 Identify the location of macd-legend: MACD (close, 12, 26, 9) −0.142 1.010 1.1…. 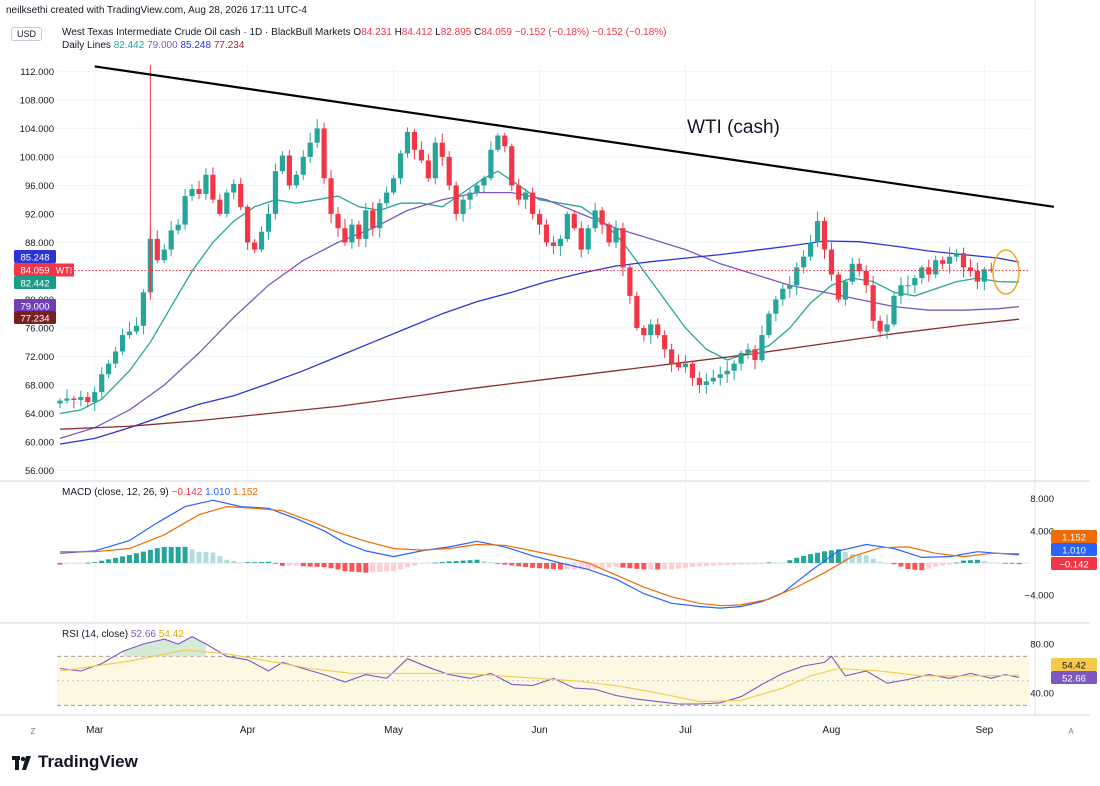
(160, 492).